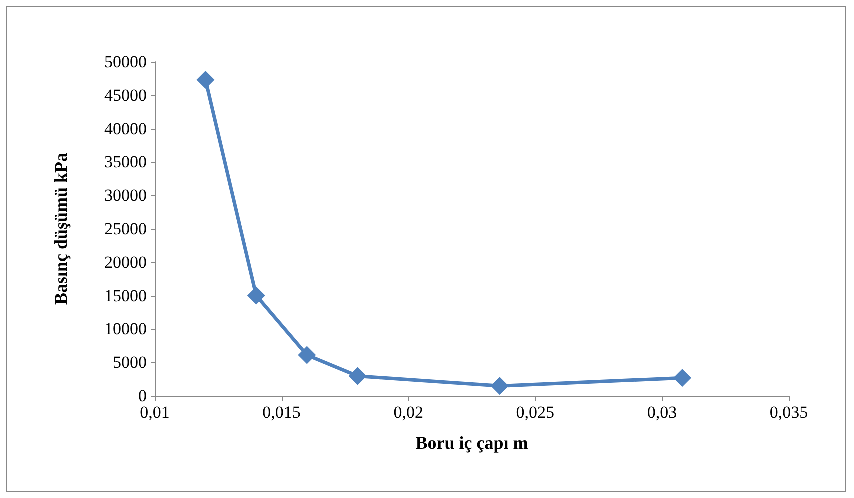 The width and height of the screenshot is (854, 498). I want to click on y-tick-label: 40000, so click(125, 128).